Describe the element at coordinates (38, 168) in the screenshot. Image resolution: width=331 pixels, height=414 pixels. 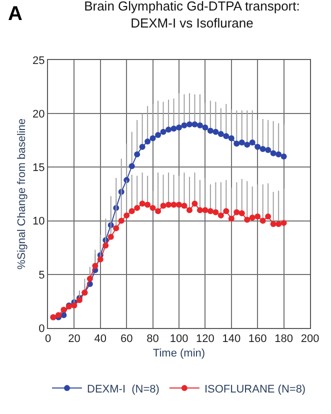
I see `y-tick-label: 15` at that location.